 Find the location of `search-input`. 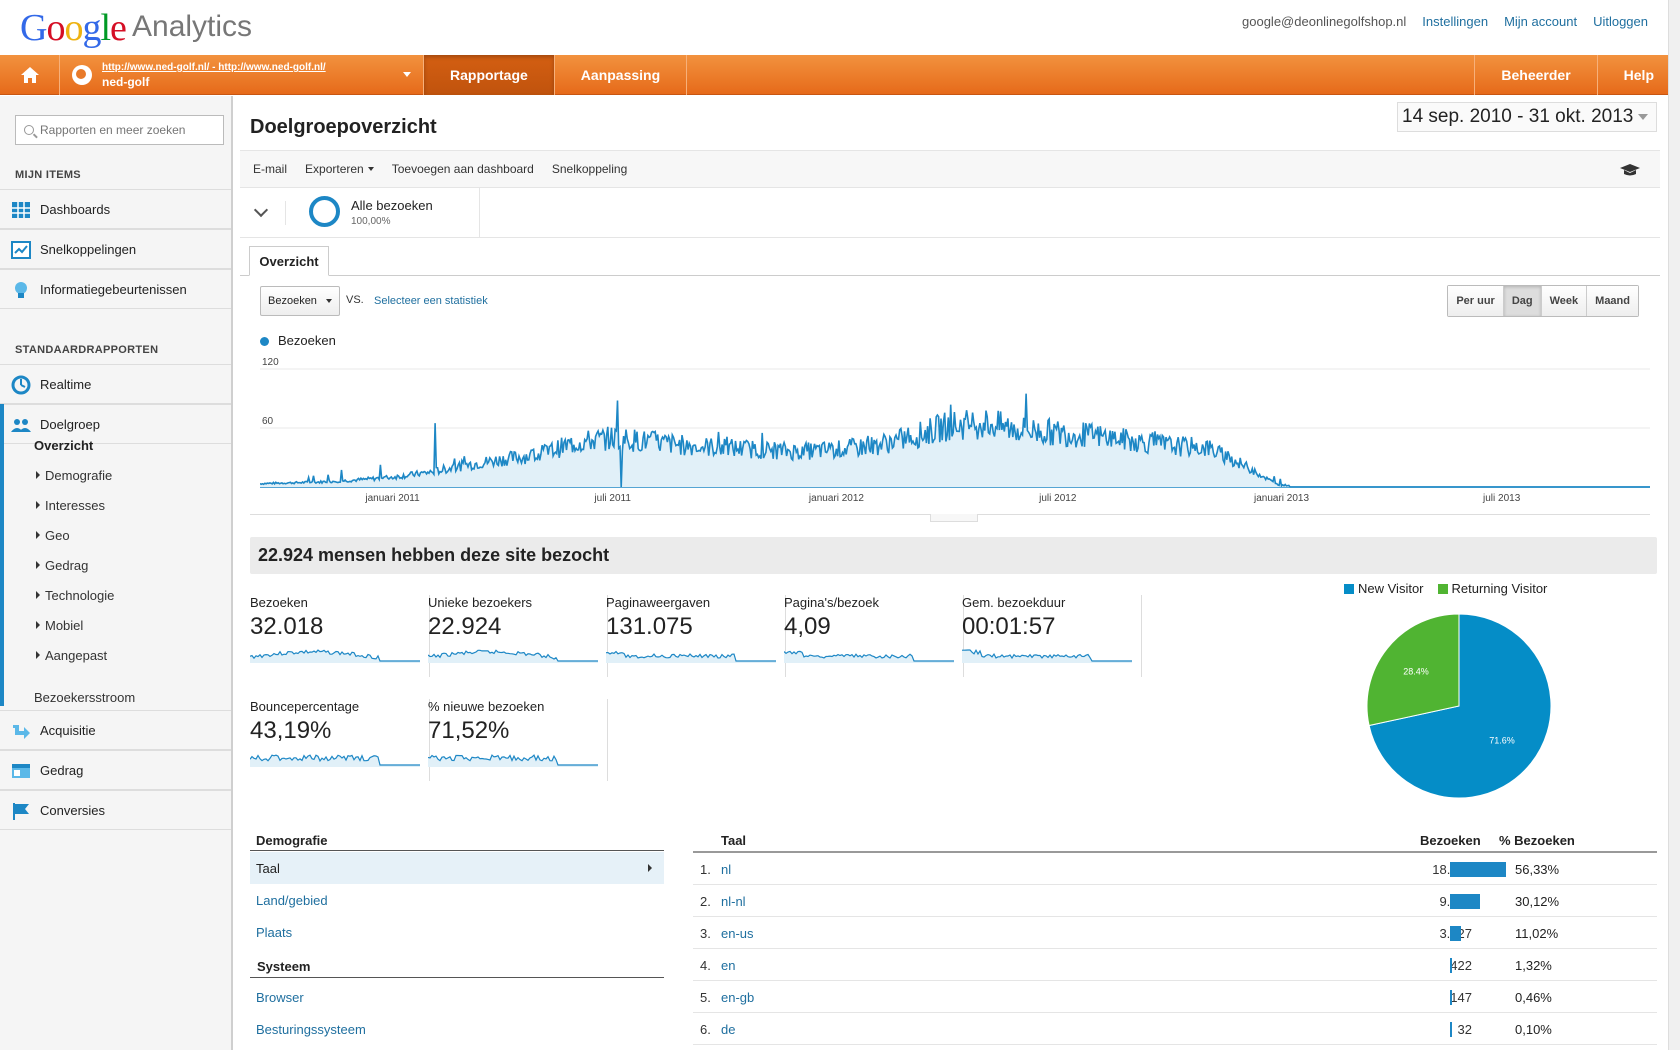

search-input is located at coordinates (130, 130).